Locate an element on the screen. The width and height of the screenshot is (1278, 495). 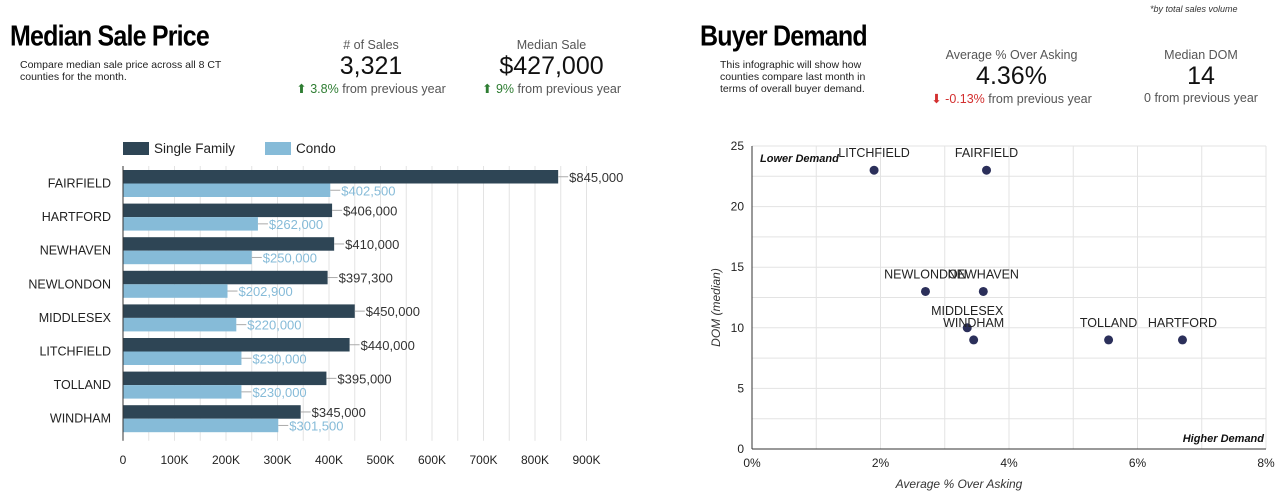
stat-value: $427,000 is located at coordinates (551, 66).